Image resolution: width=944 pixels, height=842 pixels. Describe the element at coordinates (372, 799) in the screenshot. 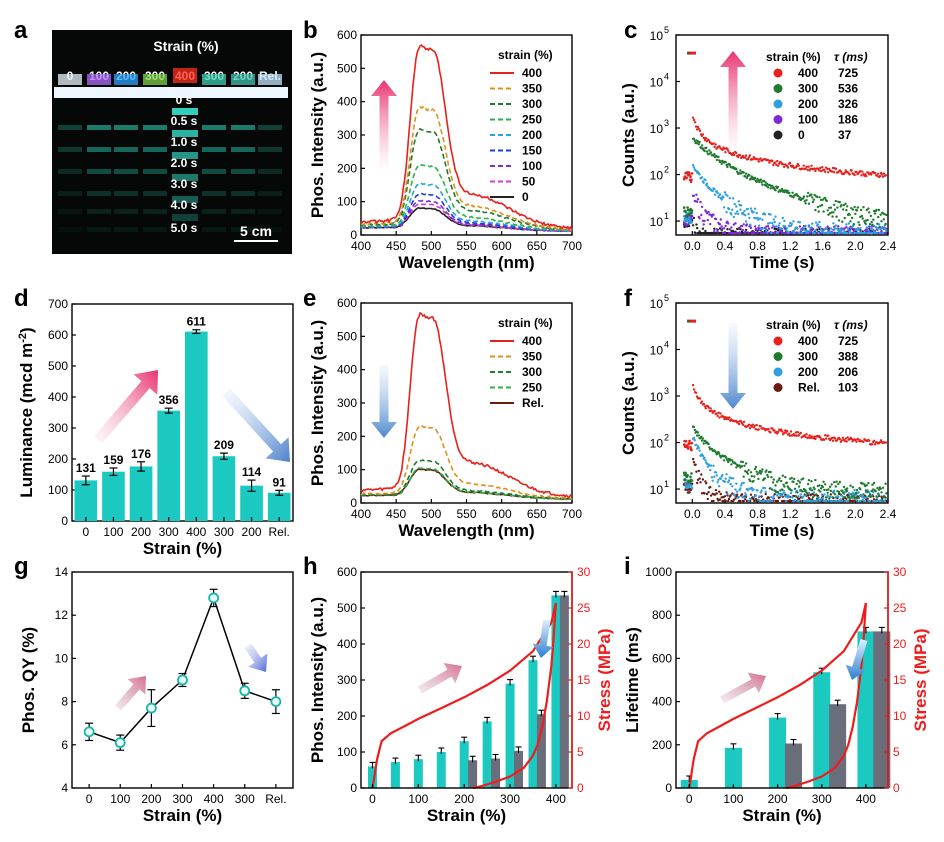

I see `x-tick-label: 0` at that location.